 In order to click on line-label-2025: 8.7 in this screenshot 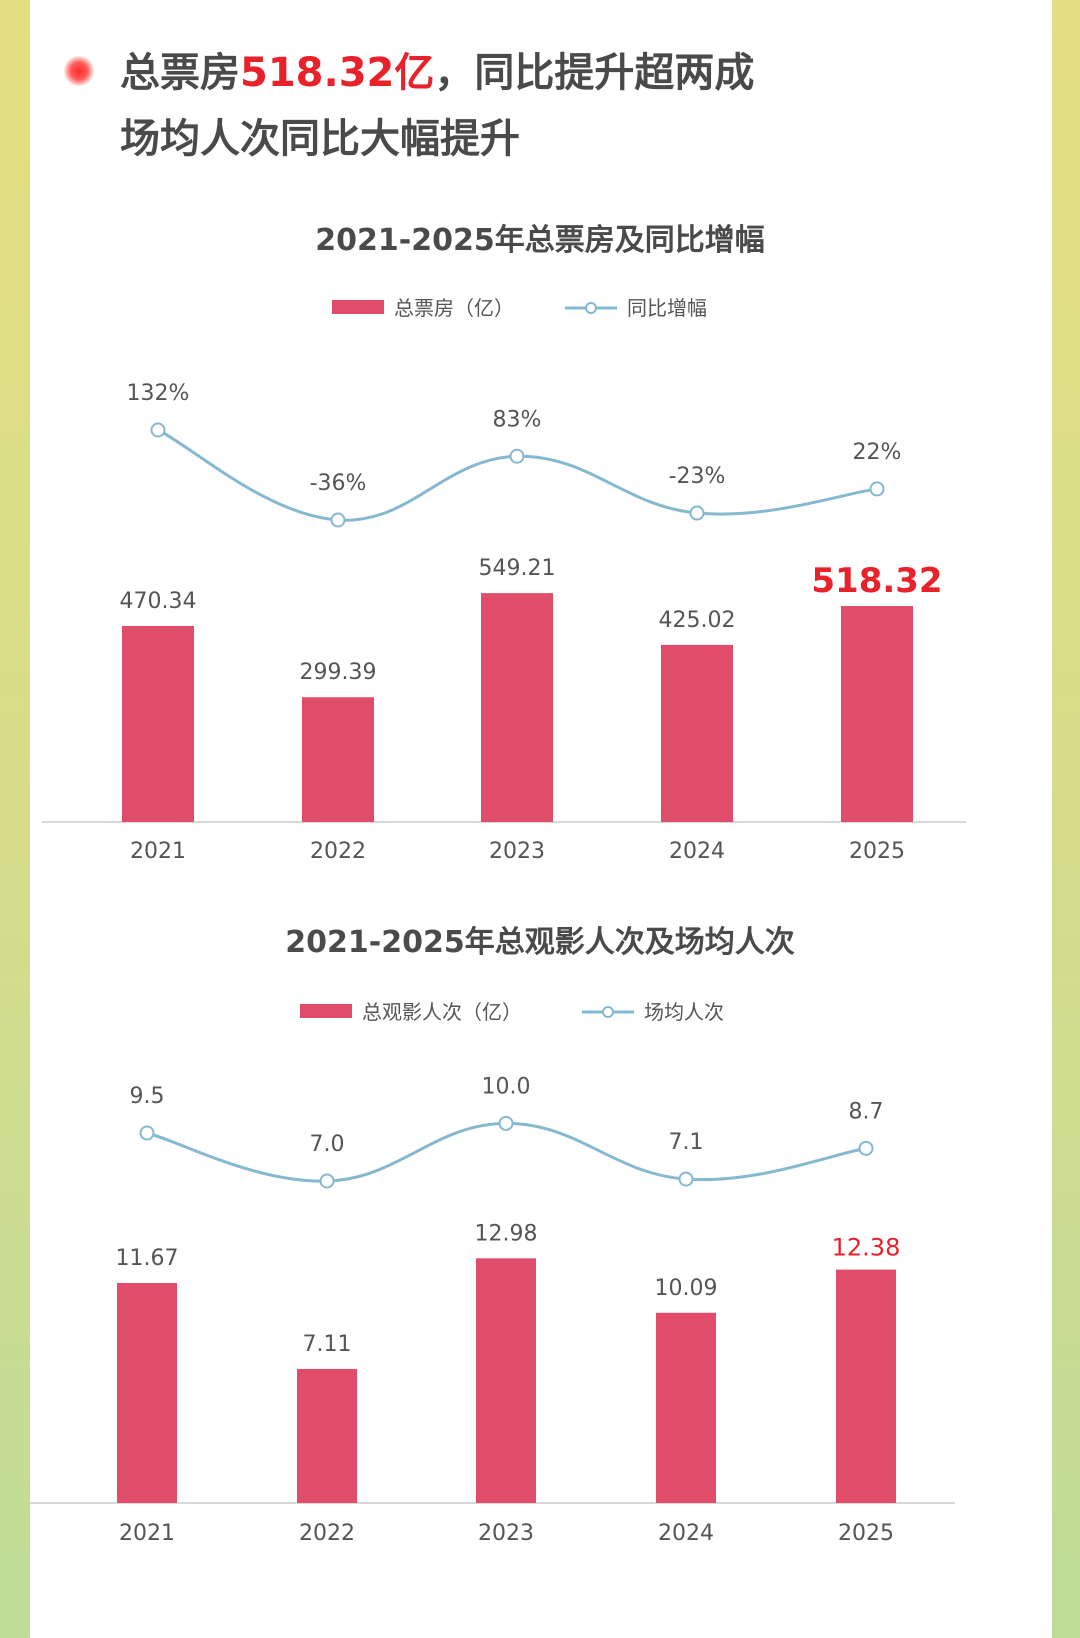, I will do `click(866, 1111)`.